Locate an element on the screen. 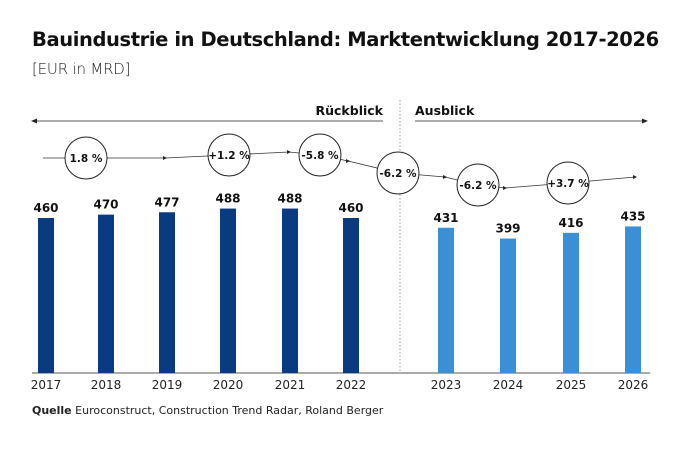  bar-2018 is located at coordinates (106, 293).